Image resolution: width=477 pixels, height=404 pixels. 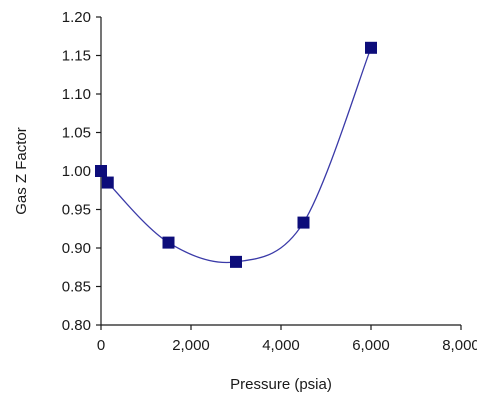 What do you see at coordinates (459, 345) in the screenshot?
I see `x-tick-label: 8,000` at bounding box center [459, 345].